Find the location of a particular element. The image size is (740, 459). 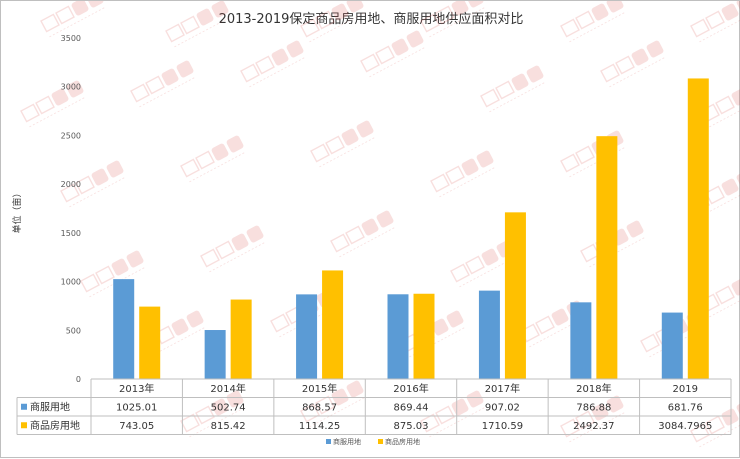

data-value-cell: 786.88 is located at coordinates (593, 408).